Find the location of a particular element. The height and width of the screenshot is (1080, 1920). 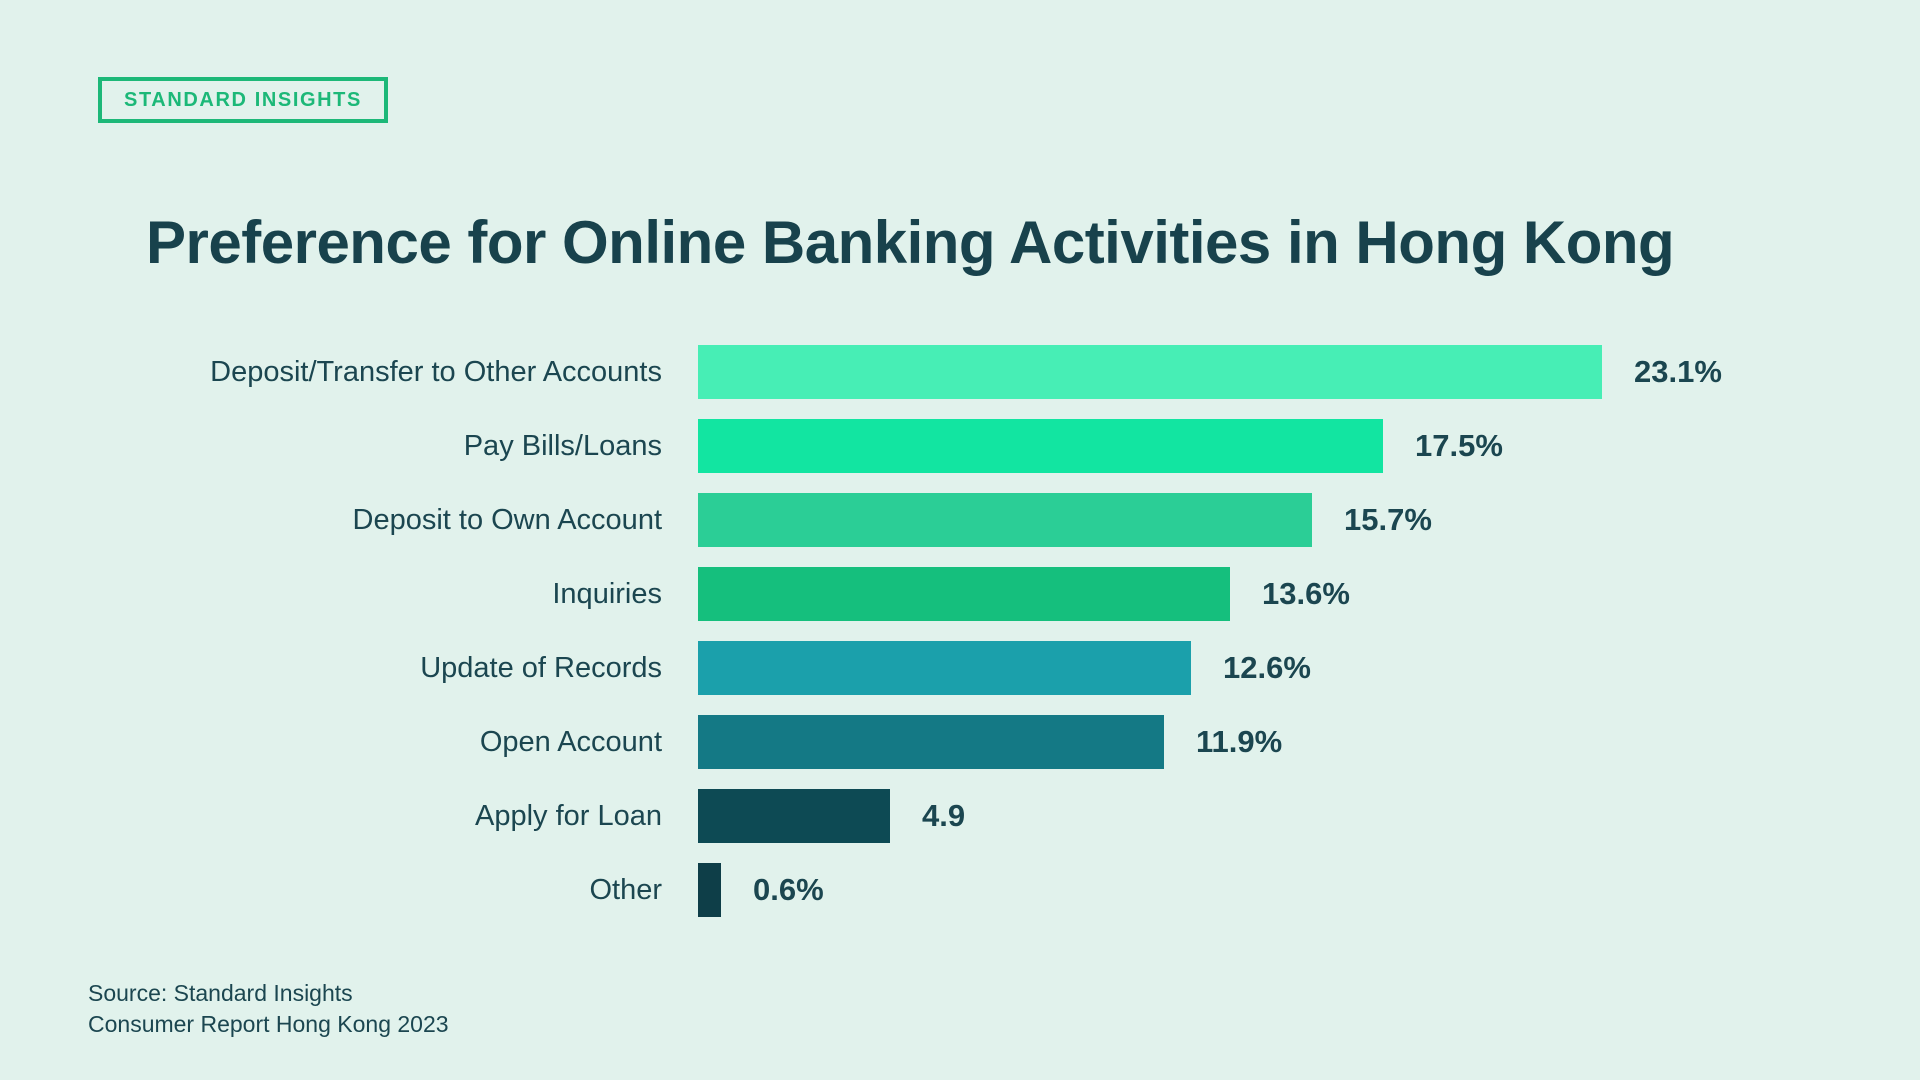

bar-value: 17.5% is located at coordinates (1459, 445).